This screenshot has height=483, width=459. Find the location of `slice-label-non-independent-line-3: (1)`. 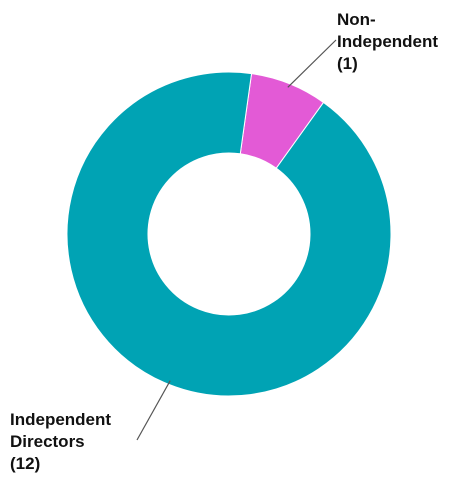

slice-label-non-independent-line-3: (1) is located at coordinates (347, 63).